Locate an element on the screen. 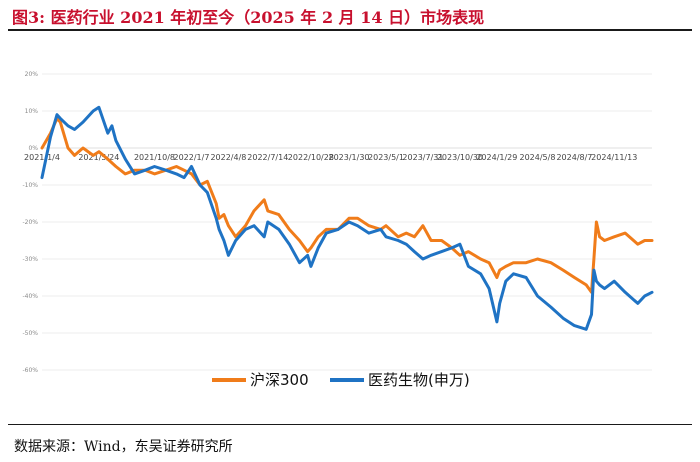 The height and width of the screenshot is (462, 700). x-tick-label: 2021/10/8 is located at coordinates (154, 157).